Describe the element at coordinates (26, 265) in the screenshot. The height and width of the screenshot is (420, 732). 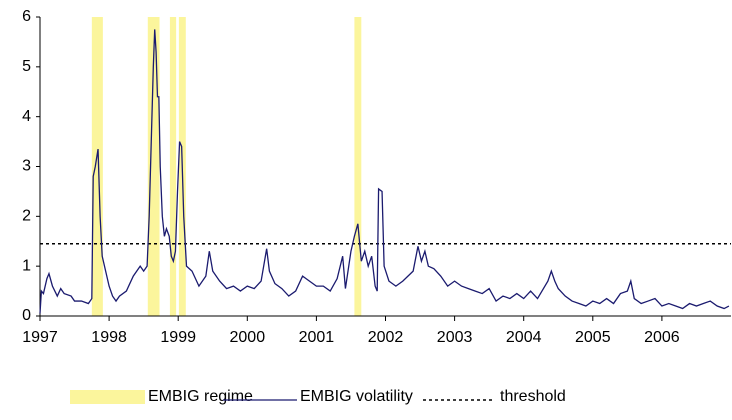
I see `y-tick-label: 1` at that location.